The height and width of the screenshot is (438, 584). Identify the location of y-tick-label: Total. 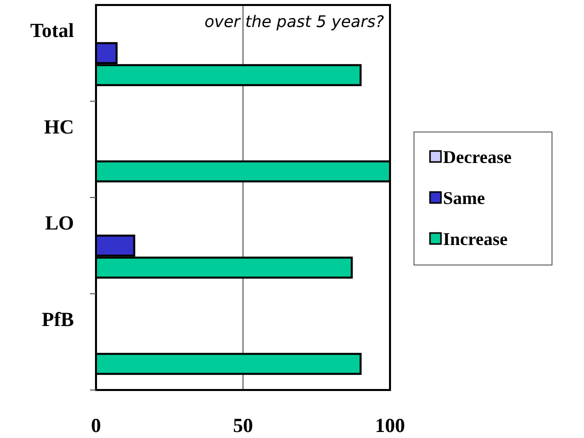
(52, 31).